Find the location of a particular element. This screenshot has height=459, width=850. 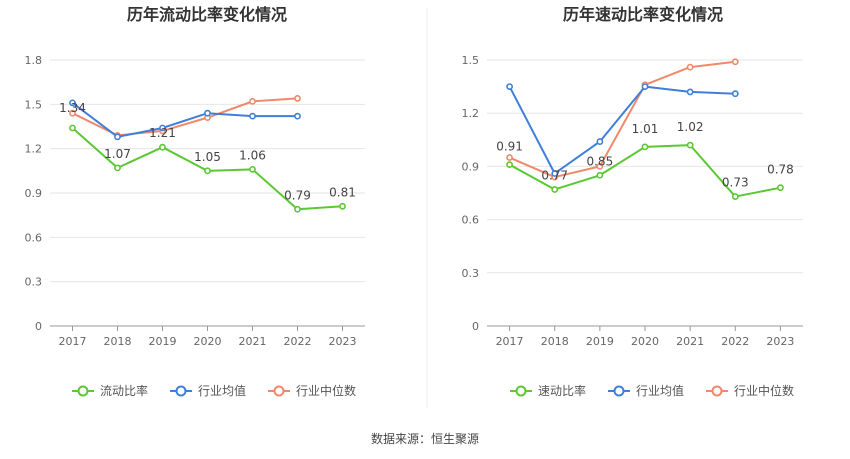

y-tick-label: 1.8 is located at coordinates (34, 60).